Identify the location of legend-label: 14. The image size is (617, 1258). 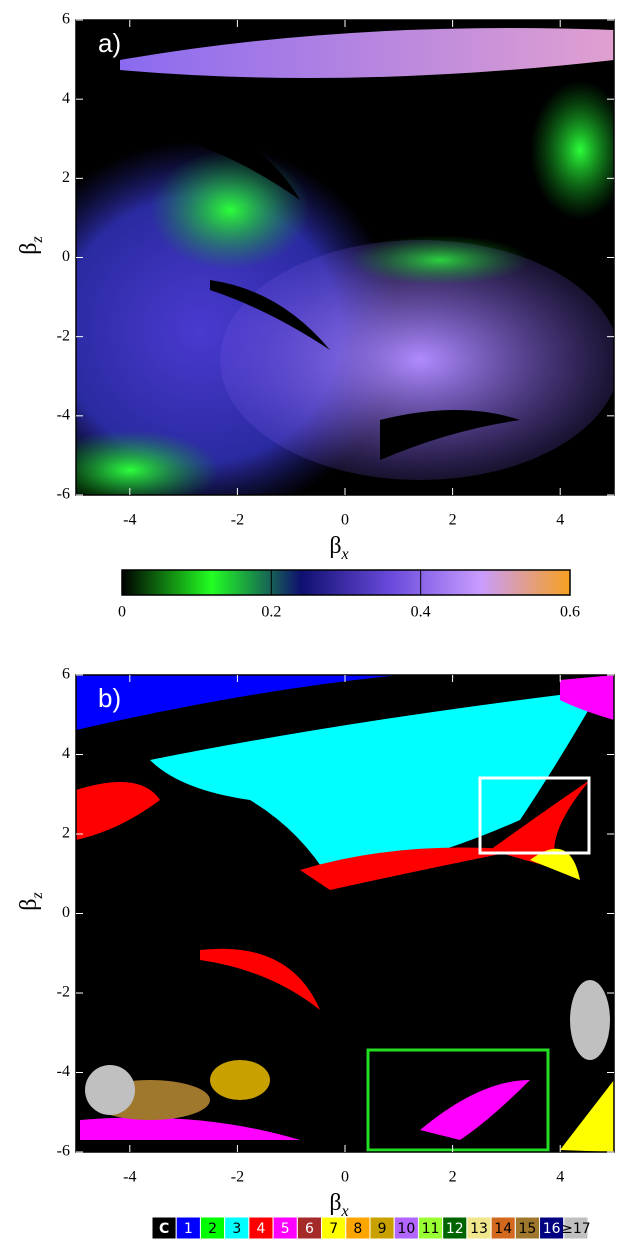
(503, 1229).